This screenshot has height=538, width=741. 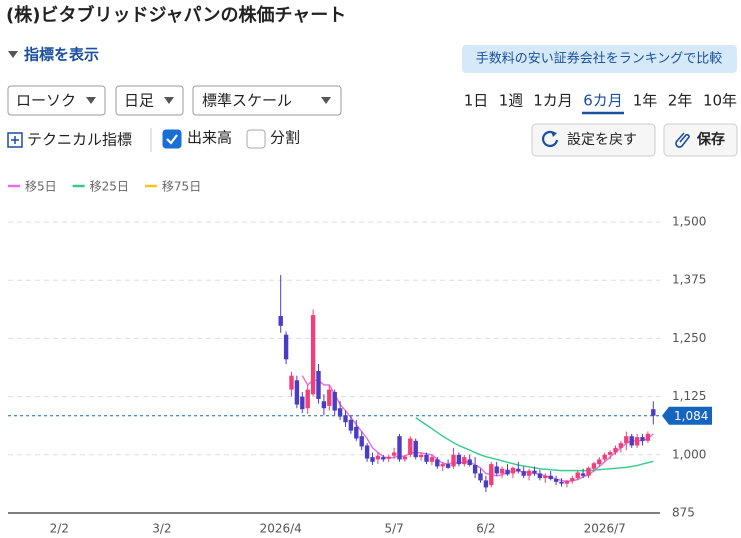 What do you see at coordinates (209, 138) in the screenshot?
I see `volume-label: 出来高` at bounding box center [209, 138].